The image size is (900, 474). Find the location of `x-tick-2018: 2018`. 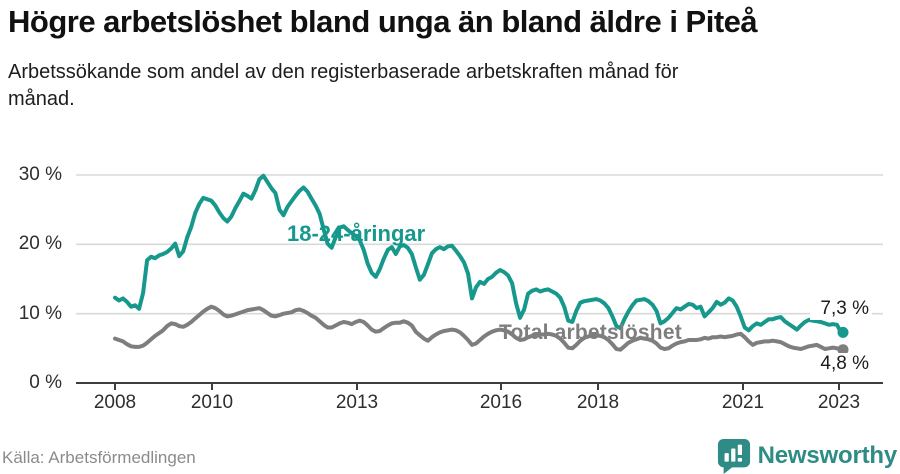

x-tick-2018: 2018 is located at coordinates (598, 402).